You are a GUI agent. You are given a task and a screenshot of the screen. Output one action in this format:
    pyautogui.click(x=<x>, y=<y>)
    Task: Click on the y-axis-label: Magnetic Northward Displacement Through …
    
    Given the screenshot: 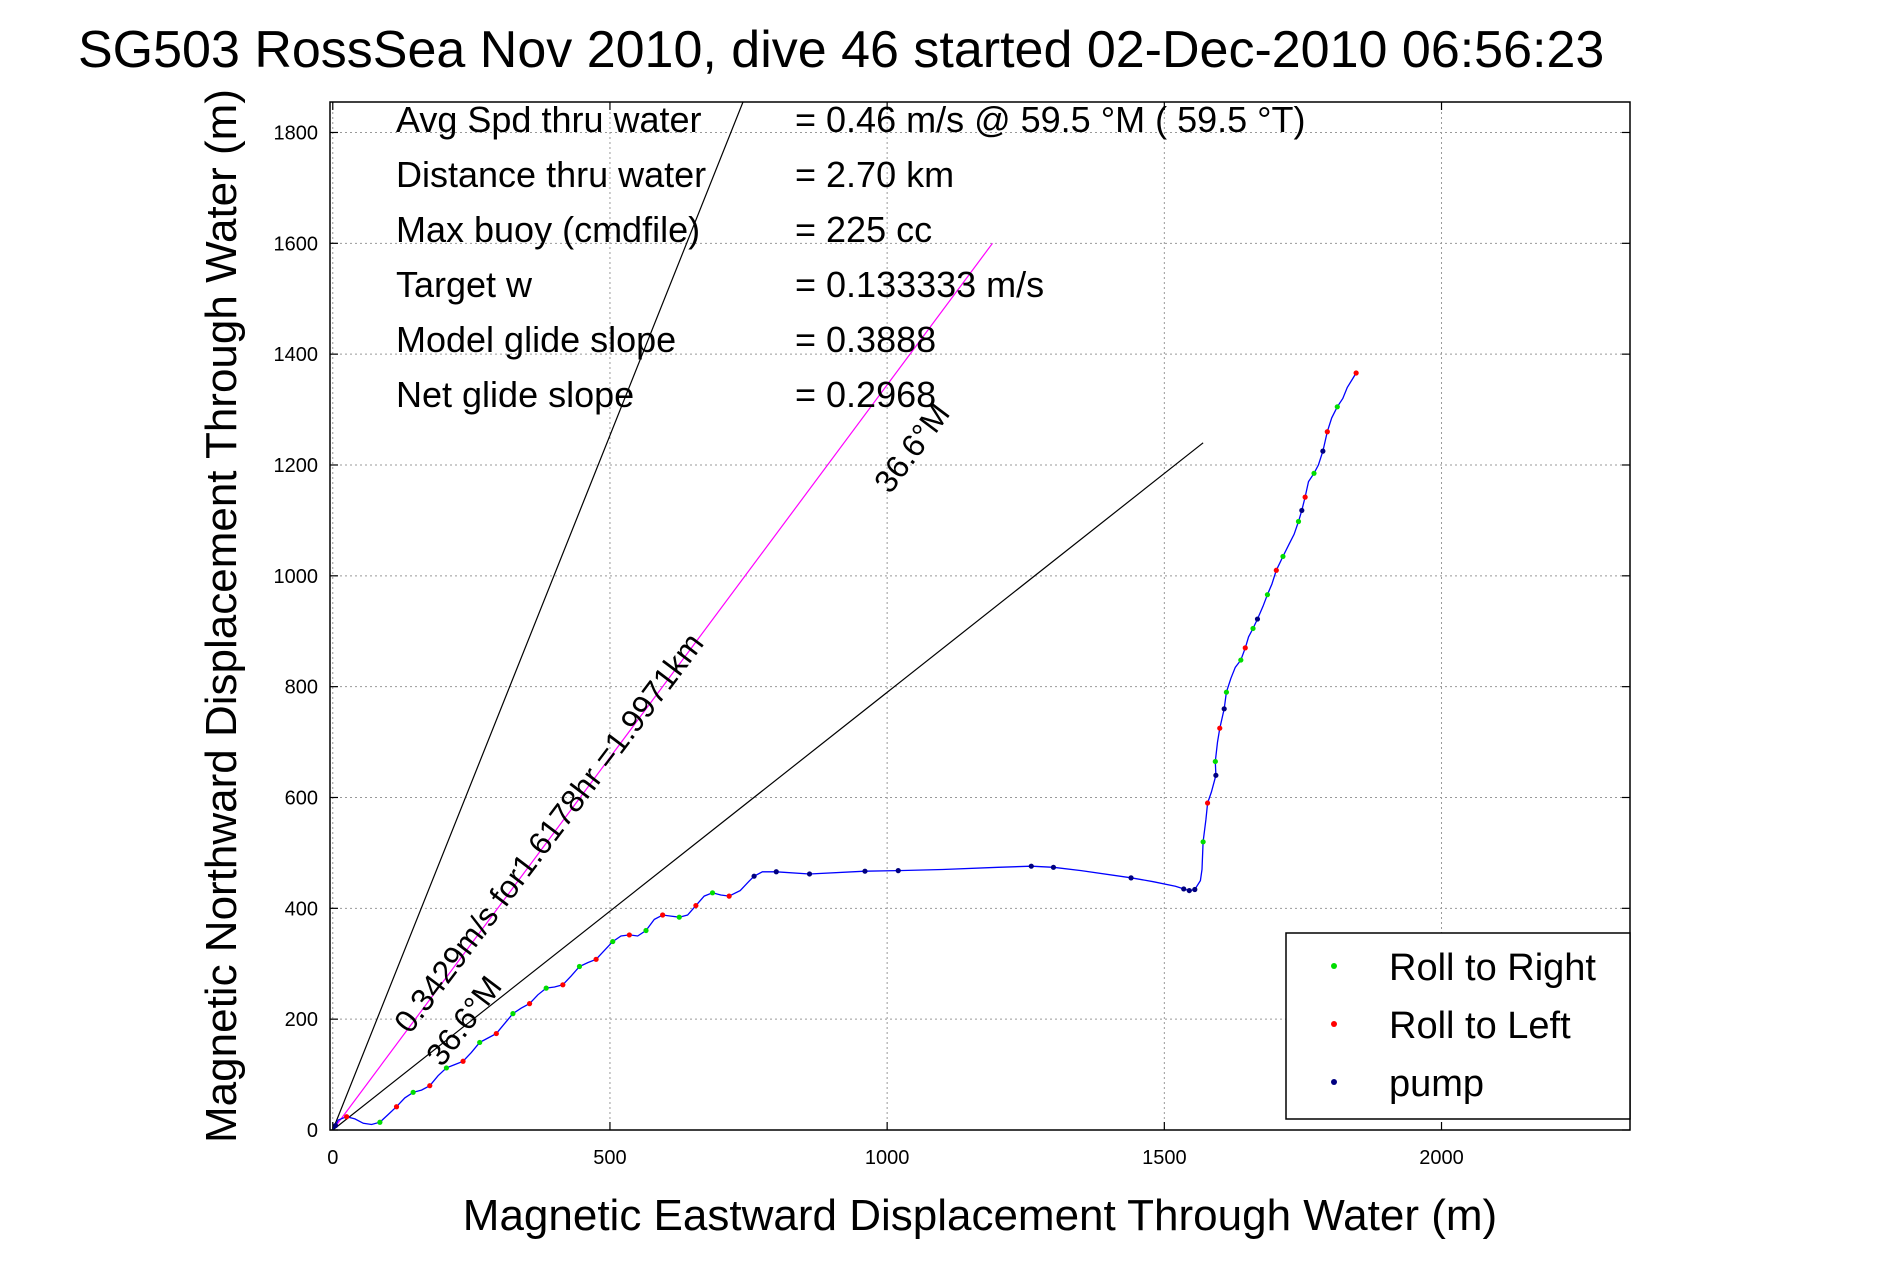 What is the action you would take?
    pyautogui.click(x=221, y=616)
    